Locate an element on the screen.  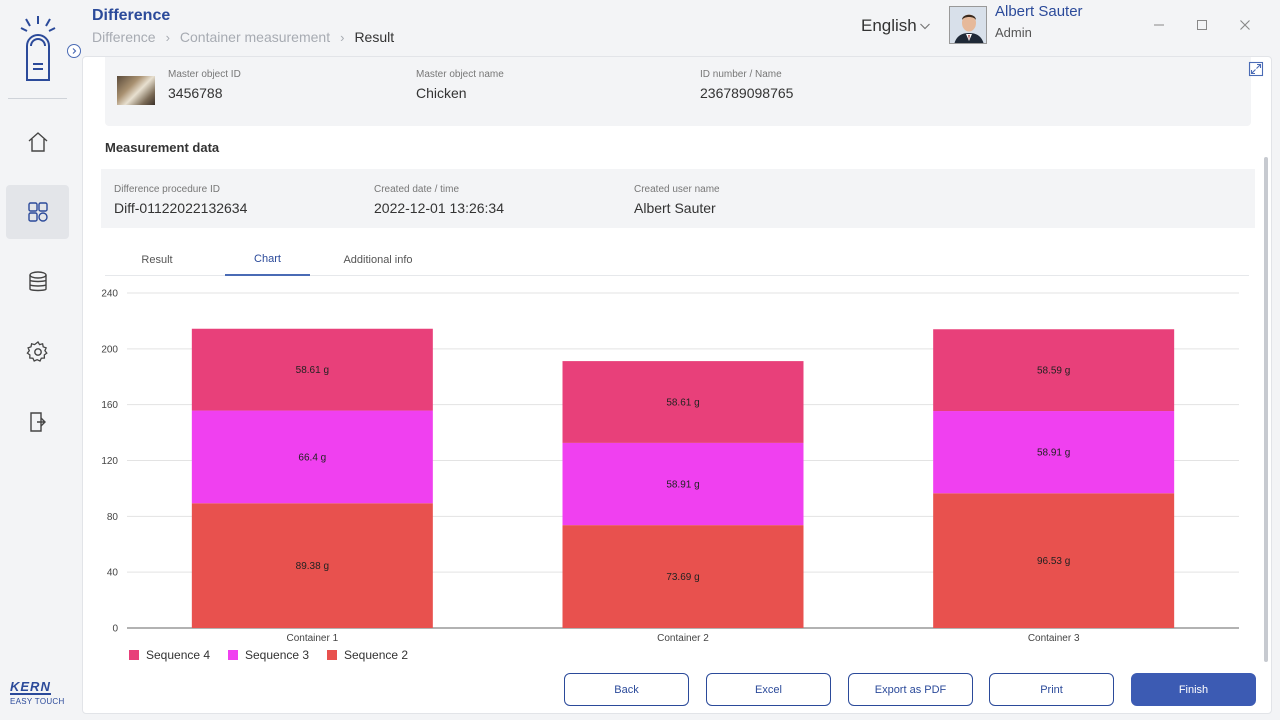
y-tick-label: 80 is located at coordinates (113, 517).